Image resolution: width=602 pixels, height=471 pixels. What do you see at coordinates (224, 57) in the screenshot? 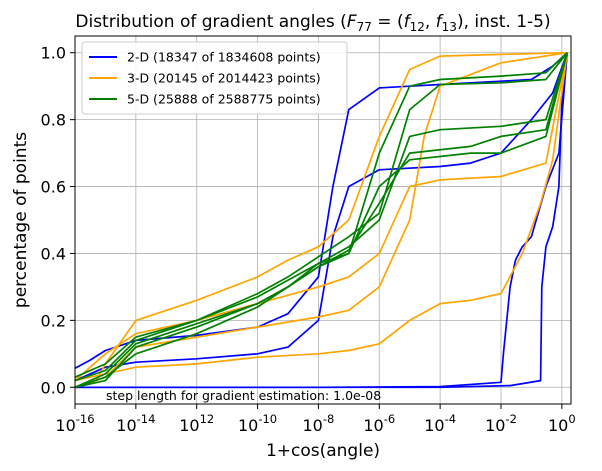
I see `legend-label: 2-D (18347 of 1834608 points)` at bounding box center [224, 57].